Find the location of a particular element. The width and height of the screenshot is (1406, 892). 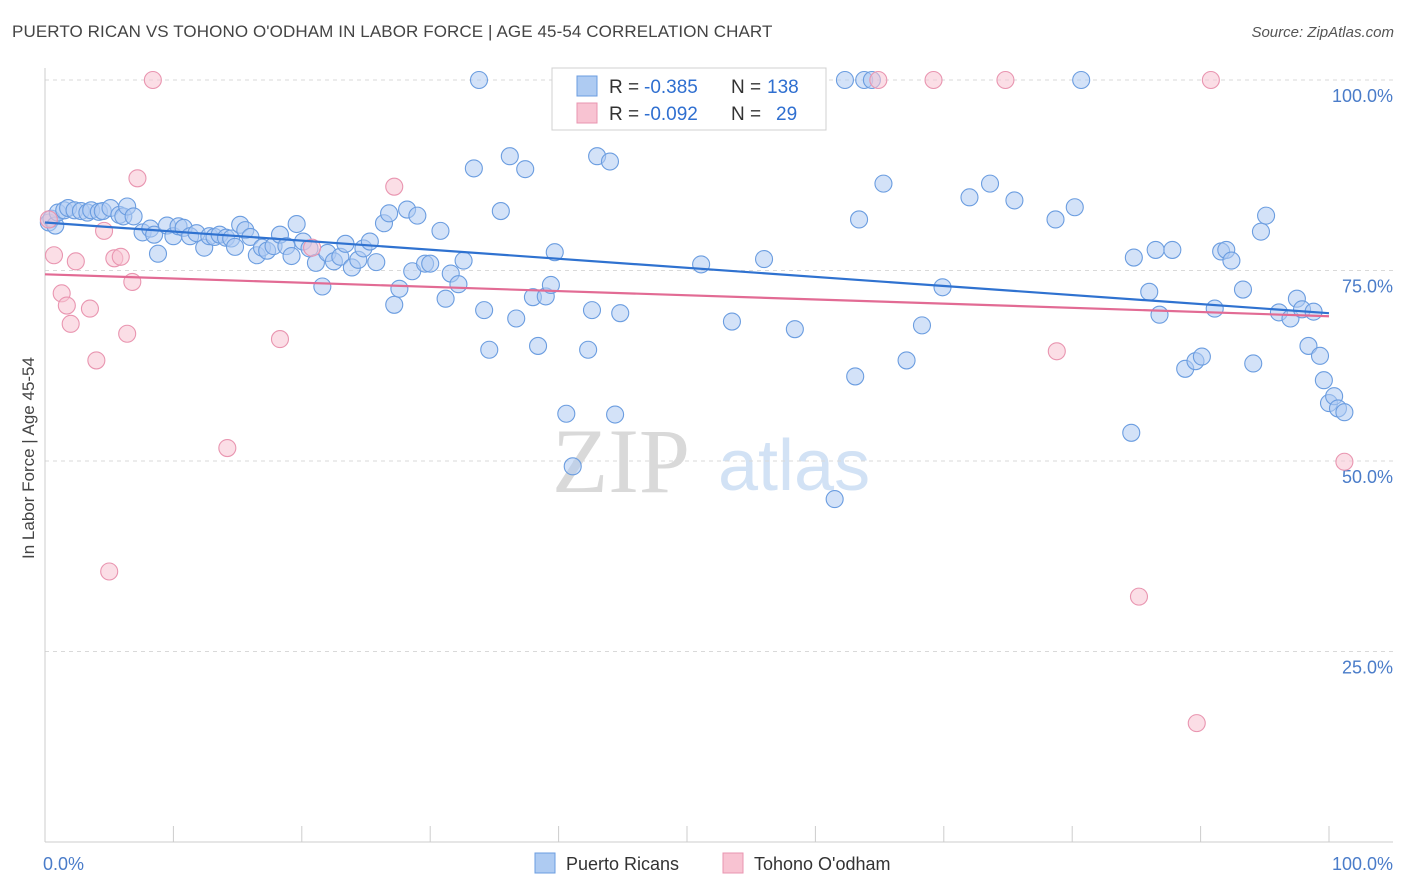

y-tick-label: 100.0% is located at coordinates (1362, 96).